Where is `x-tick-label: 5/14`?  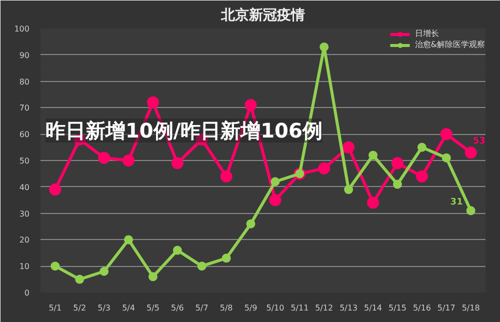 x-tick-label: 5/14 is located at coordinates (373, 308).